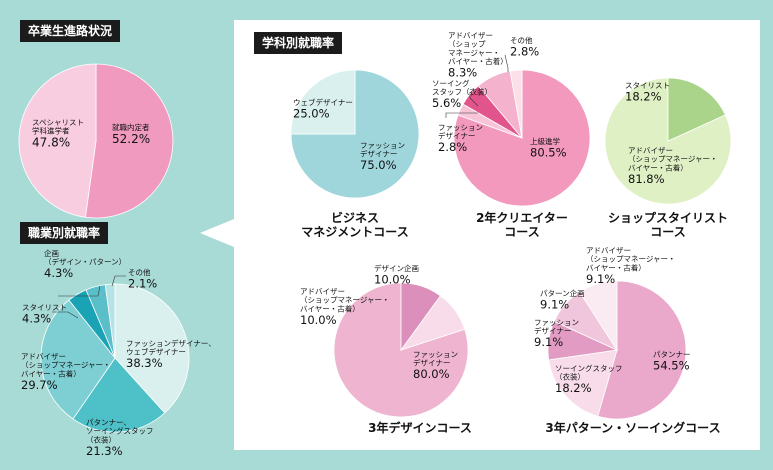  Describe the element at coordinates (672, 159) in the screenshot. I see `shop-slice-0-label: アドバイザー（ショップマネージャー・バイヤー・古着）` at that location.